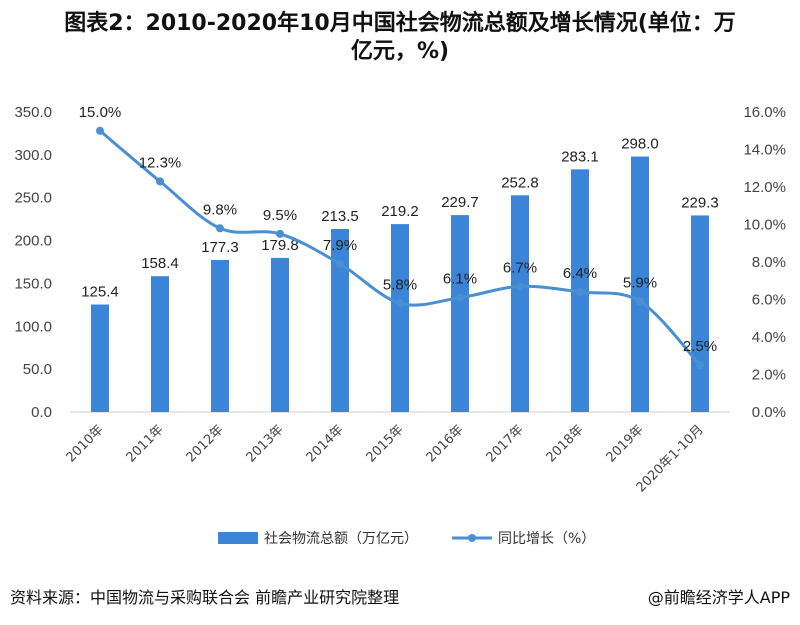 This screenshot has height=625, width=800. I want to click on legend-bar-label: 社会物流总额（万亿元）, so click(341, 539).